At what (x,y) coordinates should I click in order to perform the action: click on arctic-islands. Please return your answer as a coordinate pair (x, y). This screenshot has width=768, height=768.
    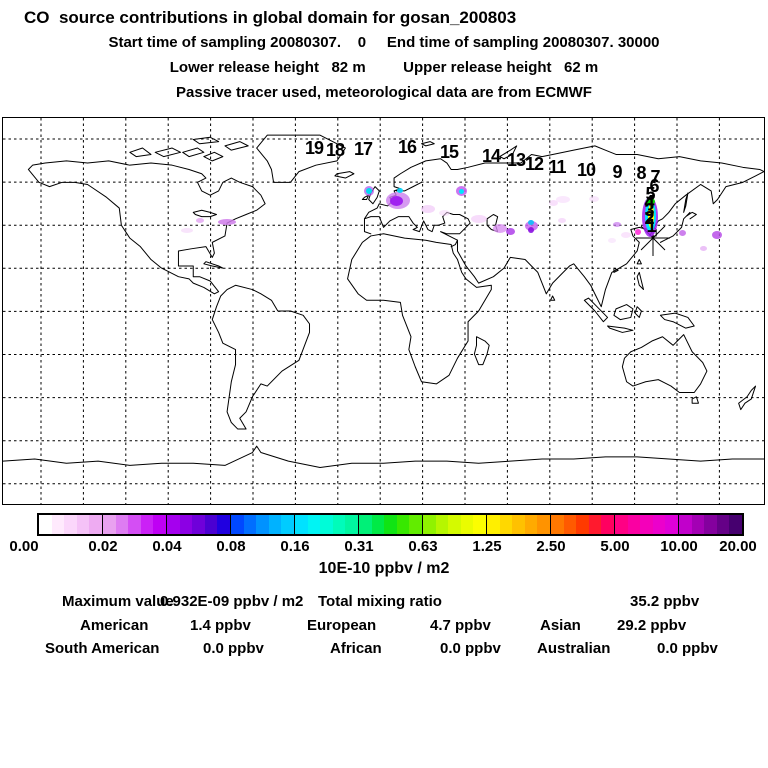
    Looking at the image, I should click on (323, 149).